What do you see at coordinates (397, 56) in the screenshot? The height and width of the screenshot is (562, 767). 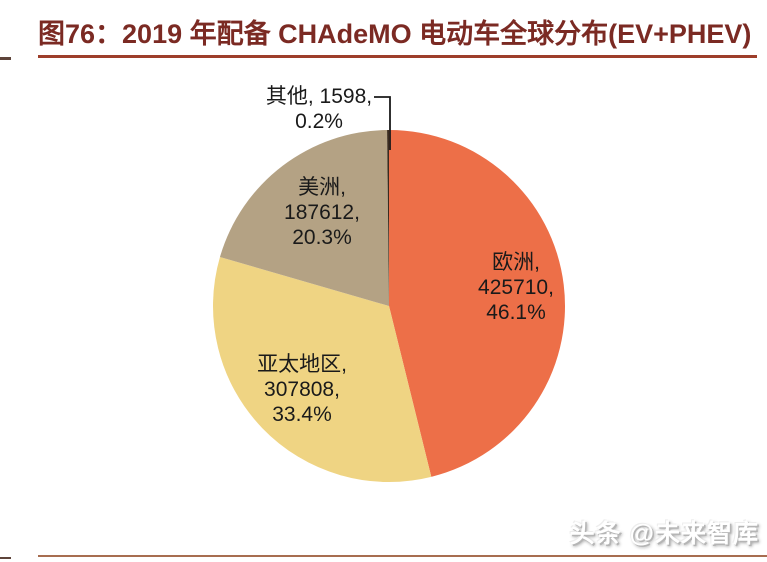 I see `title-underline` at bounding box center [397, 56].